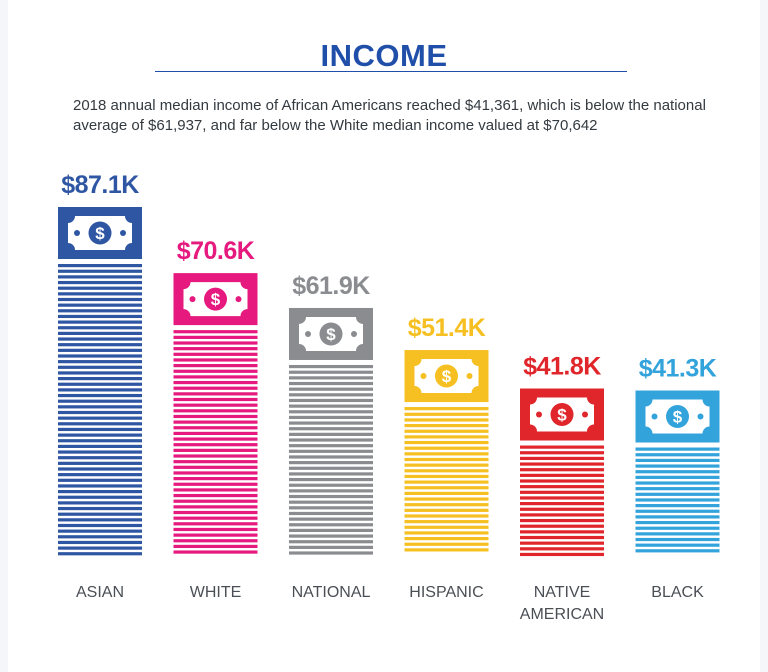  What do you see at coordinates (562, 614) in the screenshot?
I see `category-label: AMERICAN` at bounding box center [562, 614].